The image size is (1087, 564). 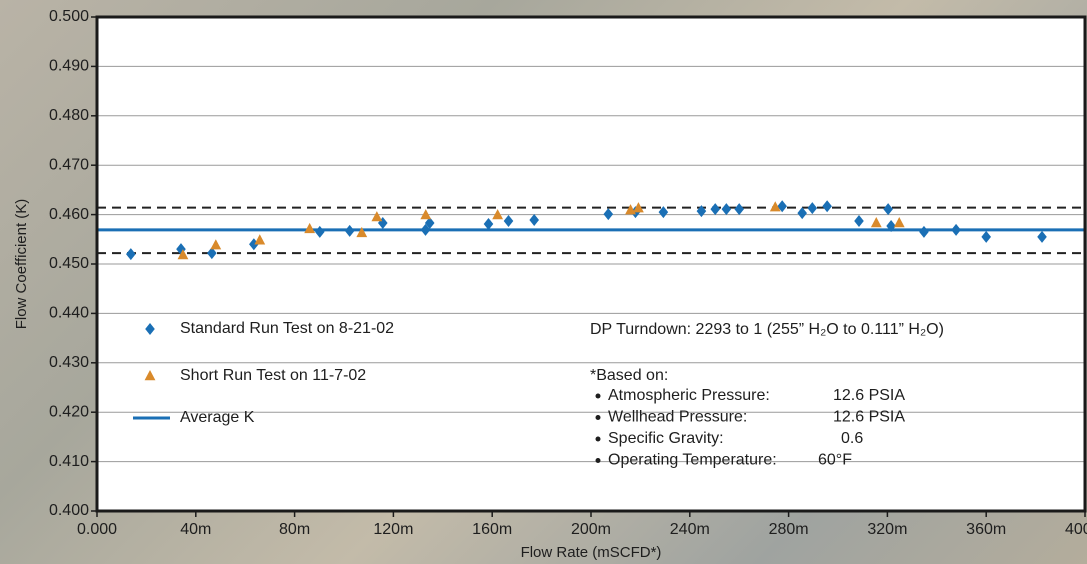 What do you see at coordinates (591, 552) in the screenshot?
I see `x-axis-title: Flow Rate (mSCFD*)` at bounding box center [591, 552].